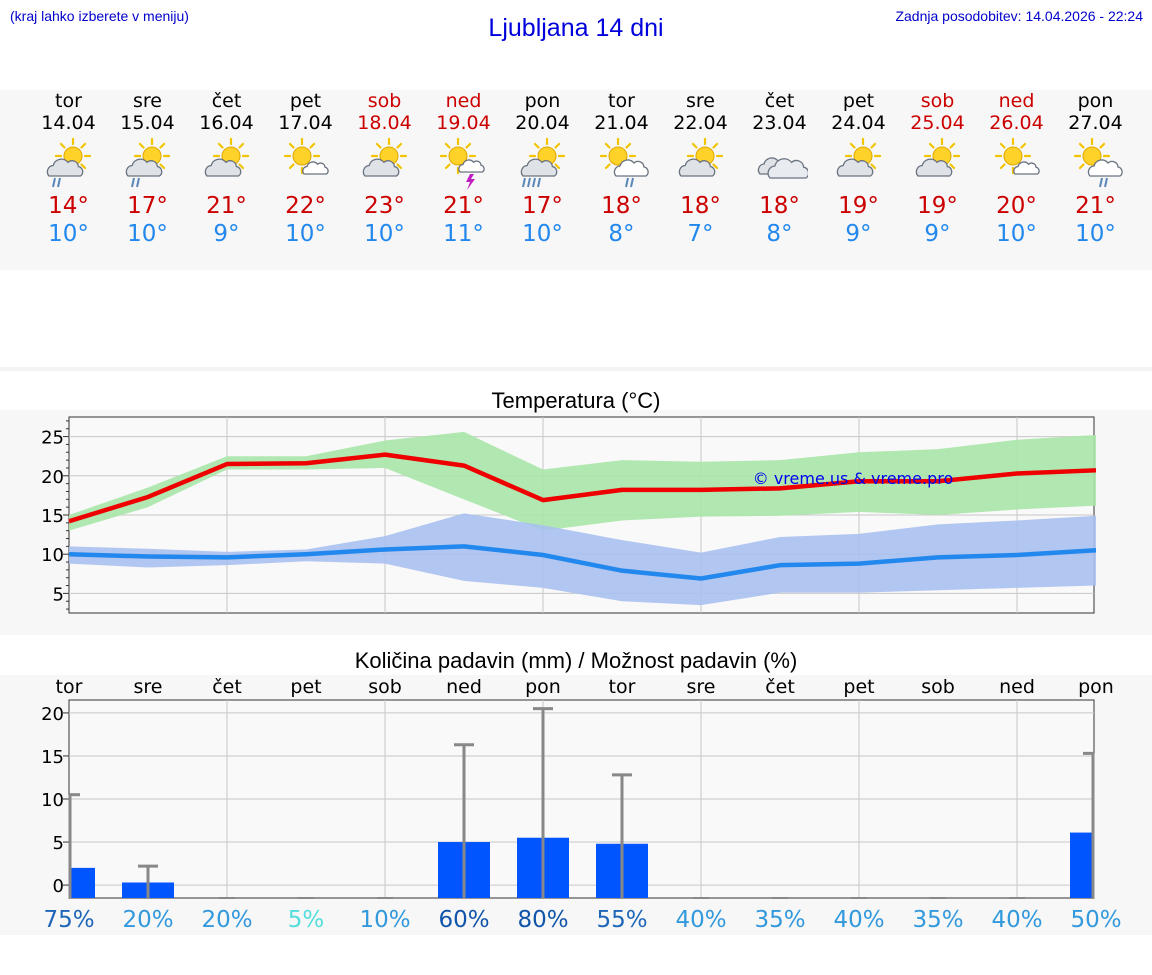 The image size is (1152, 975). Describe the element at coordinates (306, 920) in the screenshot. I see `precipitation-probability: 5%` at that location.